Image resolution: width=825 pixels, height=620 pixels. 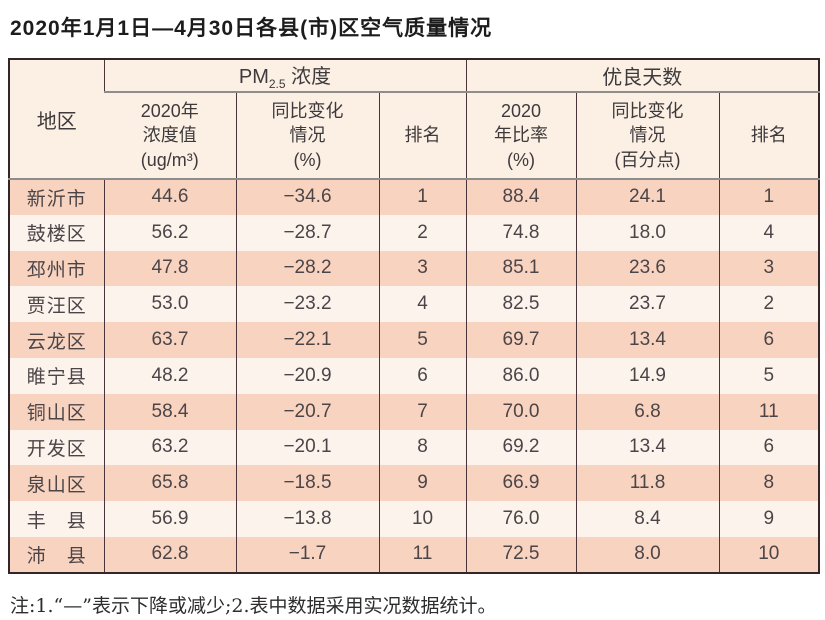 I want to click on days-rank-cell: 5, so click(x=769, y=375).